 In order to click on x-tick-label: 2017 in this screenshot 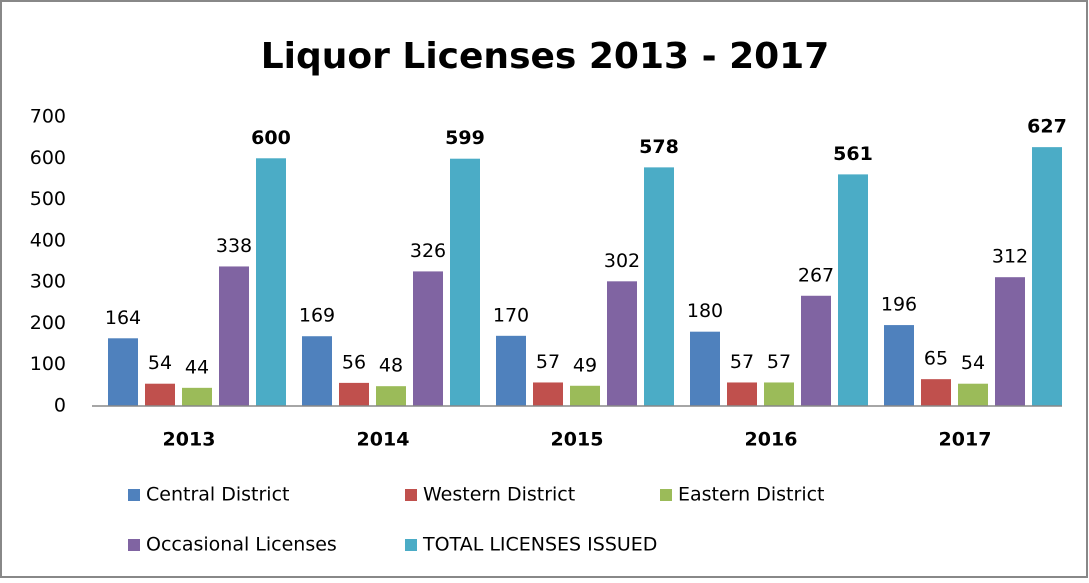, I will do `click(965, 440)`.